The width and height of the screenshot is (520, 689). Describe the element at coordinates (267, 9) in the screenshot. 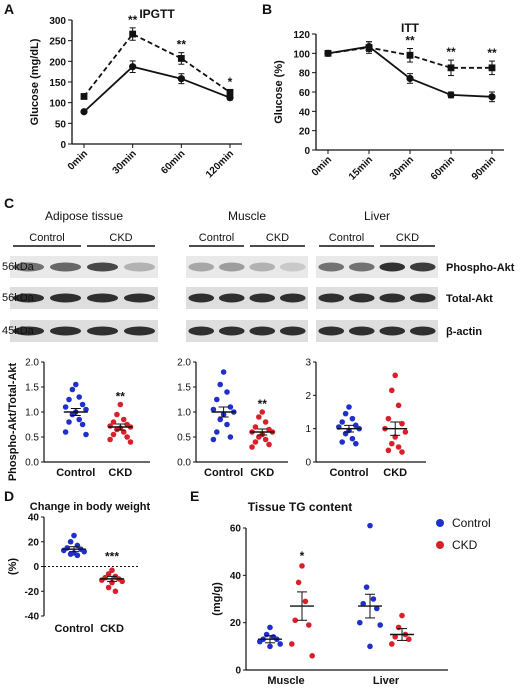

I see `panel-letter-b: B` at that location.